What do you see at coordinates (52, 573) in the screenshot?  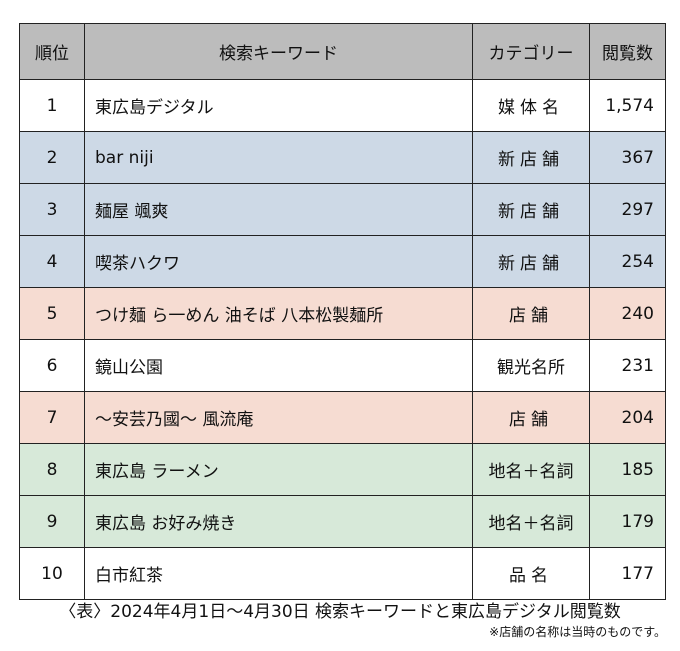 I see `rank-cell: 10` at bounding box center [52, 573].